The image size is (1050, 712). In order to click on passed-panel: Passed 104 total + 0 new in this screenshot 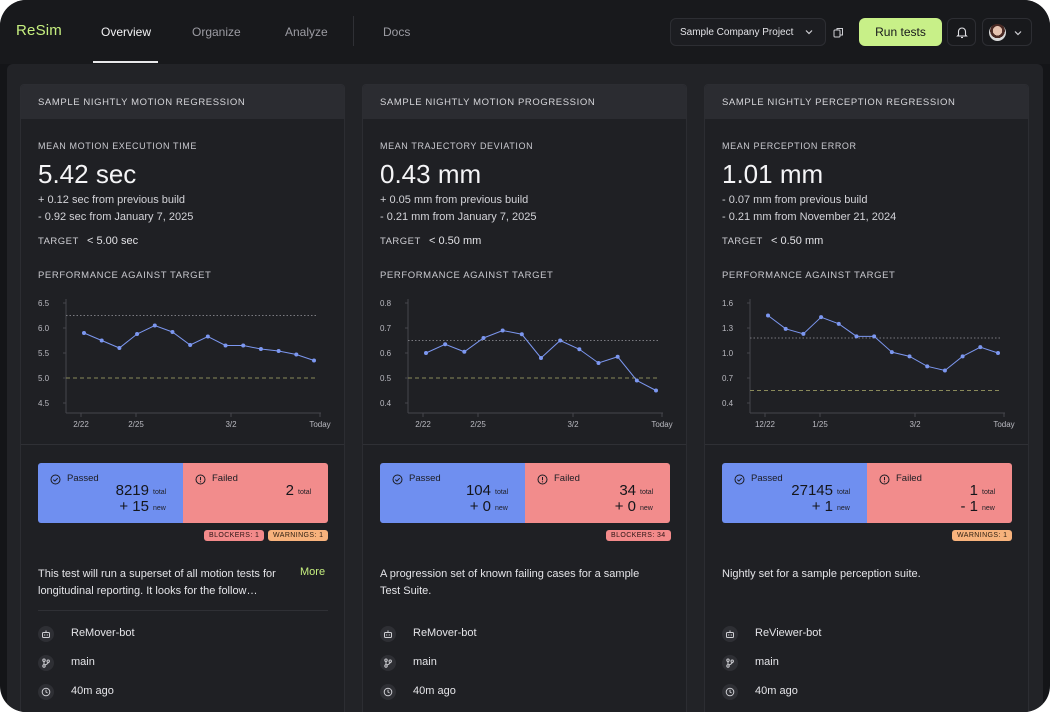, I will do `click(452, 493)`.